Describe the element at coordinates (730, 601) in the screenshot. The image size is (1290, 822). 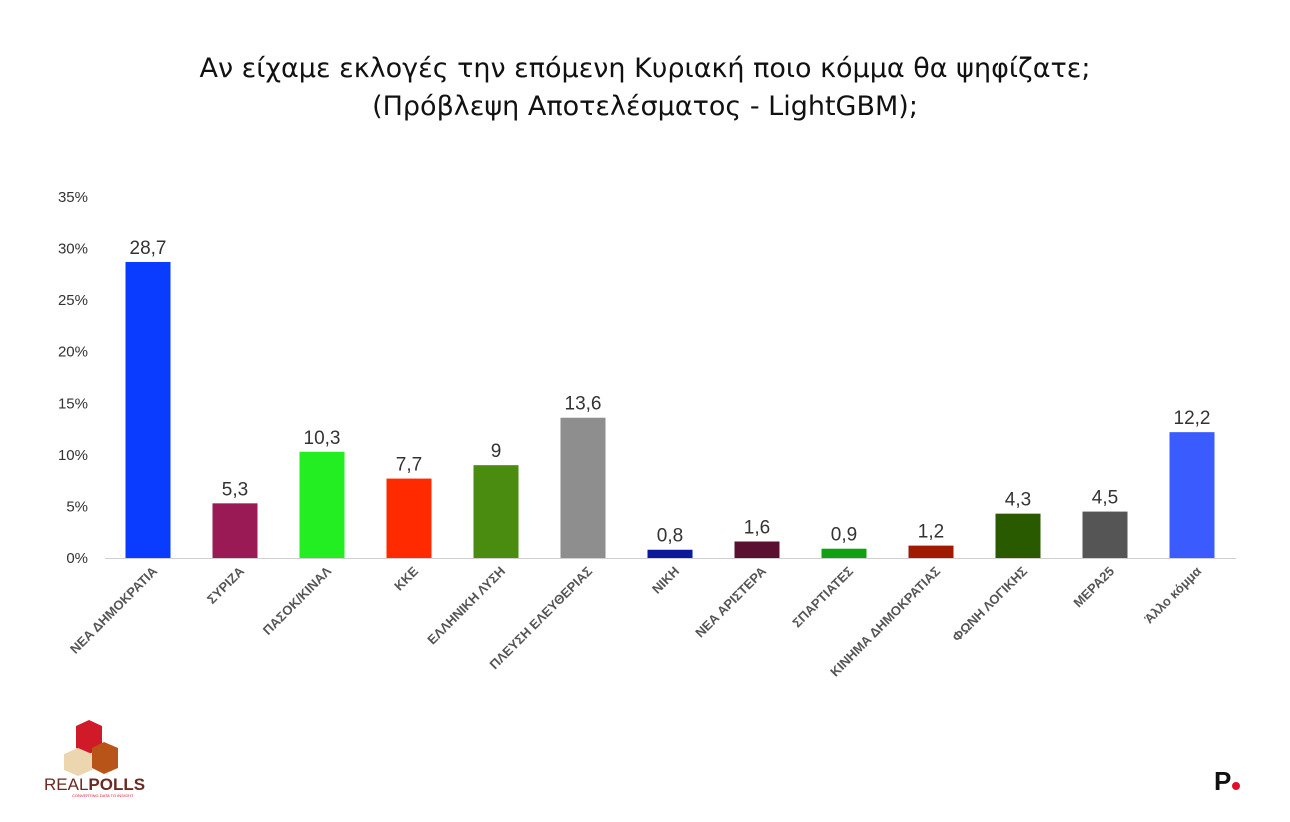
I see `x-tick-label: ΝΕΑ ΑΡΙΣΤΕΡΑ` at that location.